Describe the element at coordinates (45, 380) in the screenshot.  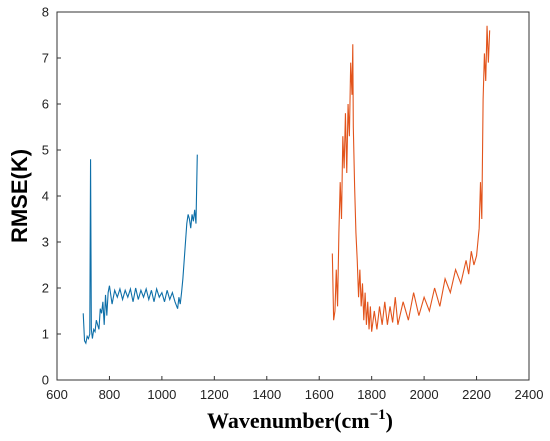
I see `y-tick-label: 0` at that location.